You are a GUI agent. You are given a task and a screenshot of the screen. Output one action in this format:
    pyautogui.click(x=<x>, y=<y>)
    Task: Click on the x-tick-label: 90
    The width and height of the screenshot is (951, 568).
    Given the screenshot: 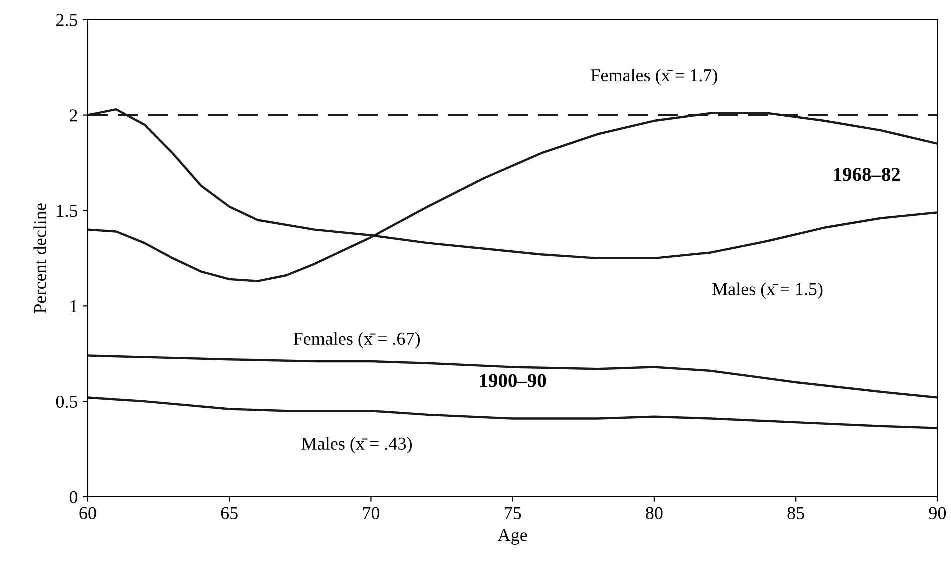 What is the action you would take?
    pyautogui.click(x=937, y=513)
    